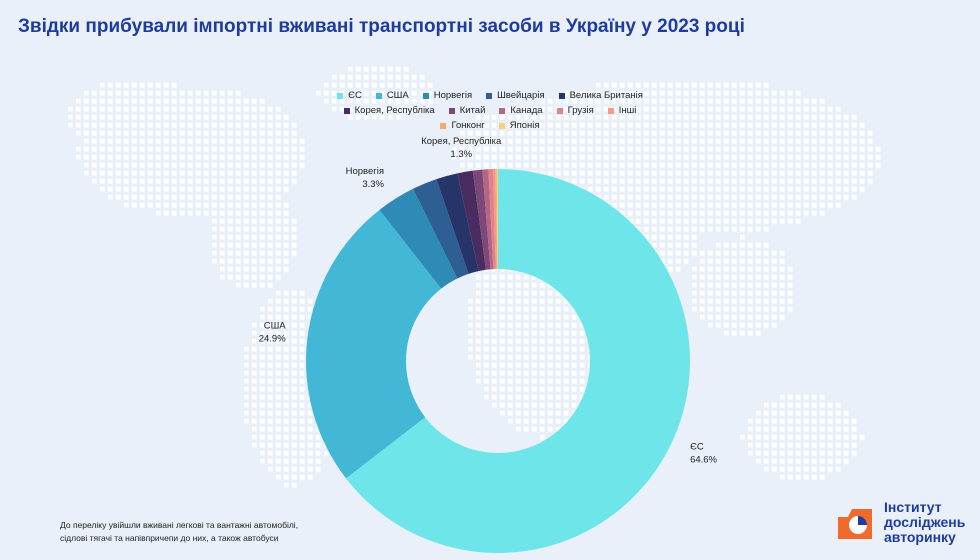  What do you see at coordinates (466, 110) in the screenshot?
I see `legend-item: Китай` at bounding box center [466, 110].